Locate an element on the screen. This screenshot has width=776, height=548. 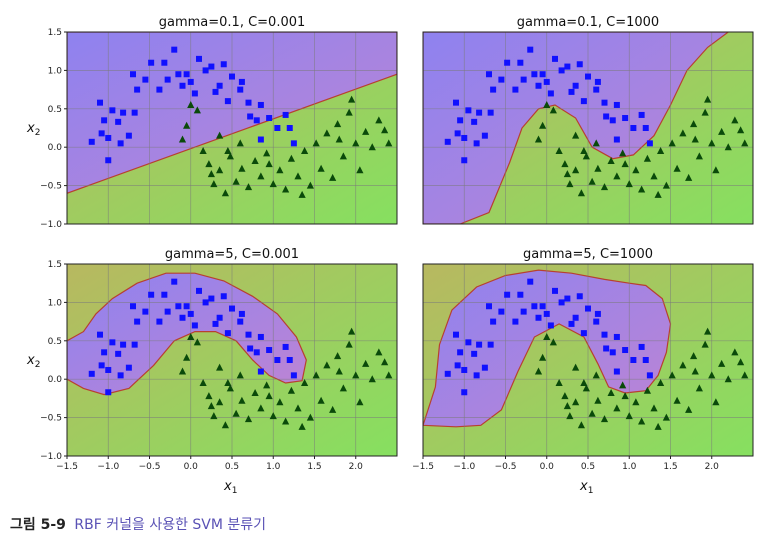
y-tick-label: 0.5 is located at coordinates (55, 110).